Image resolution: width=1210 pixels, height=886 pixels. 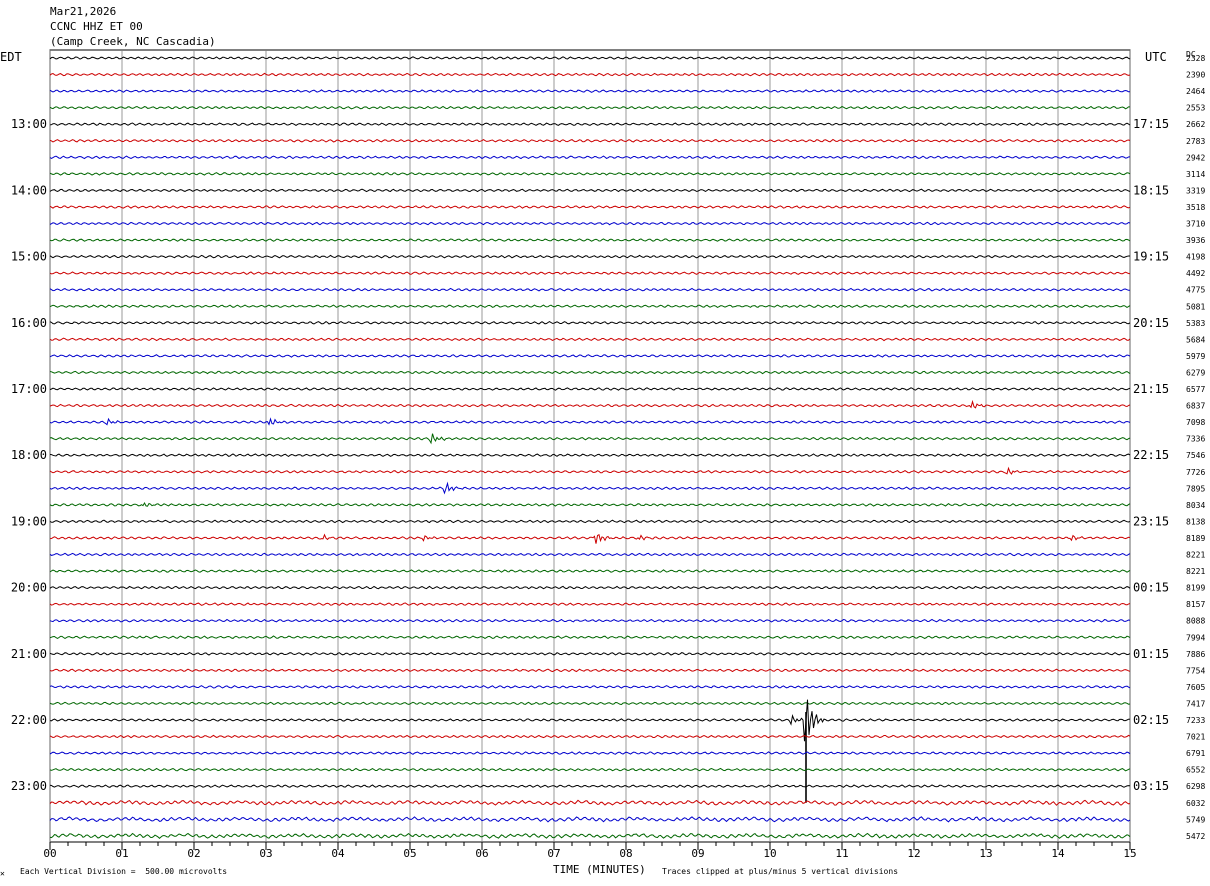 What do you see at coordinates (409, 853) in the screenshot?
I see `x-tick-label-05: 05` at bounding box center [409, 853].